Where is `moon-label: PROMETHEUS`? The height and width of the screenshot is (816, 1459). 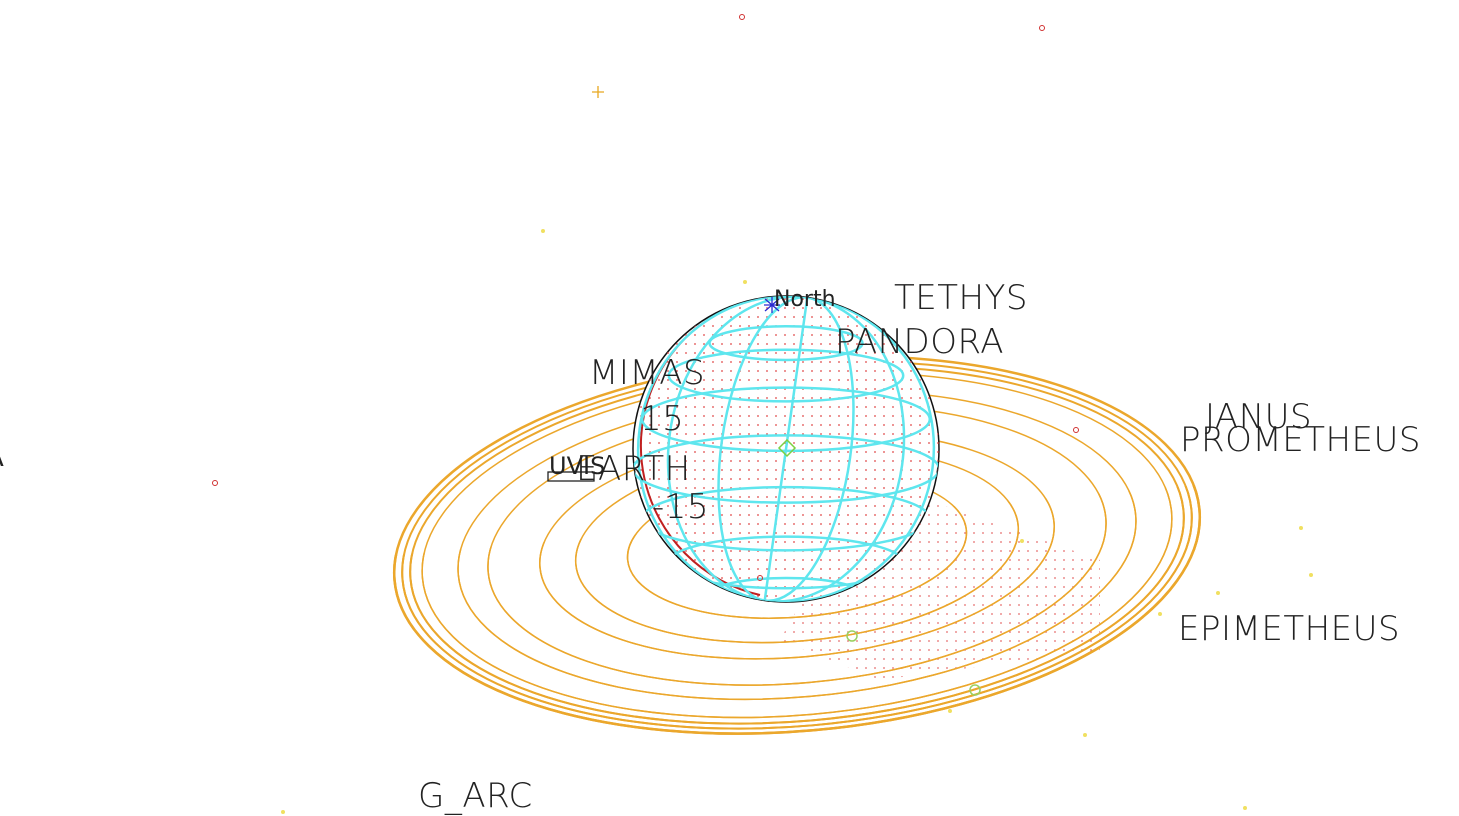 moon-label: PROMETHEUS is located at coordinates (1300, 440).